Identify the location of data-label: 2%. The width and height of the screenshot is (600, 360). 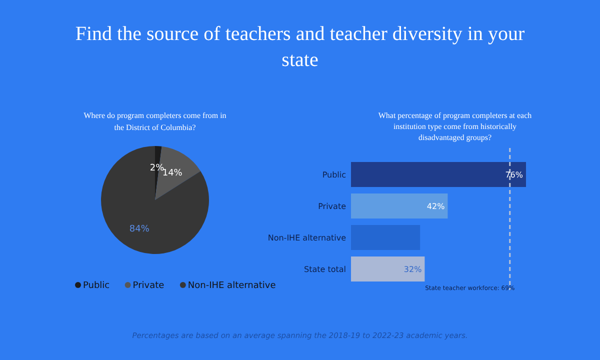
(157, 169).